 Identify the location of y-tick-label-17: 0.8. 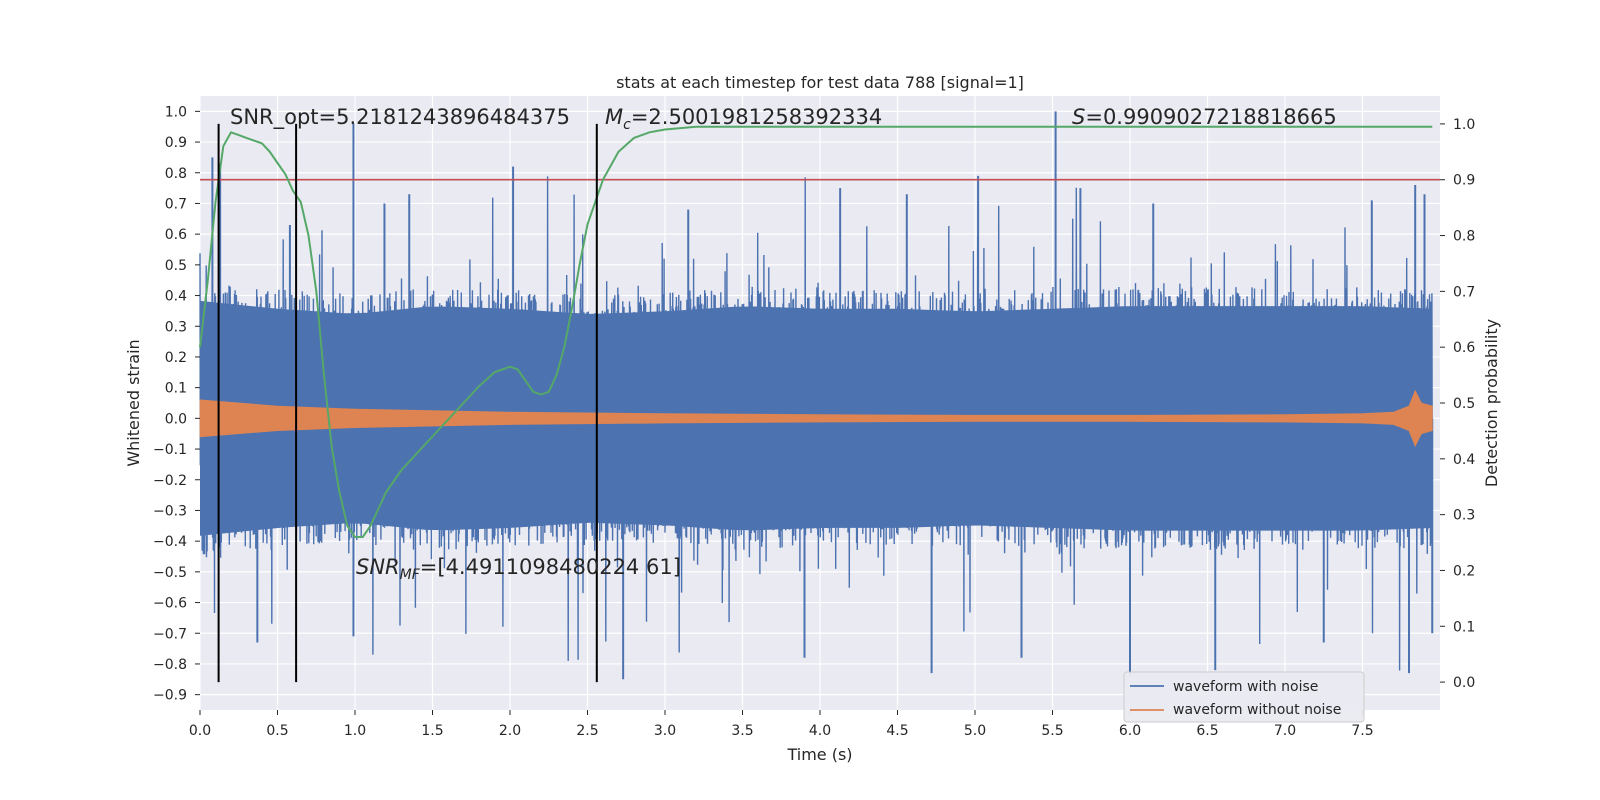
(176, 174).